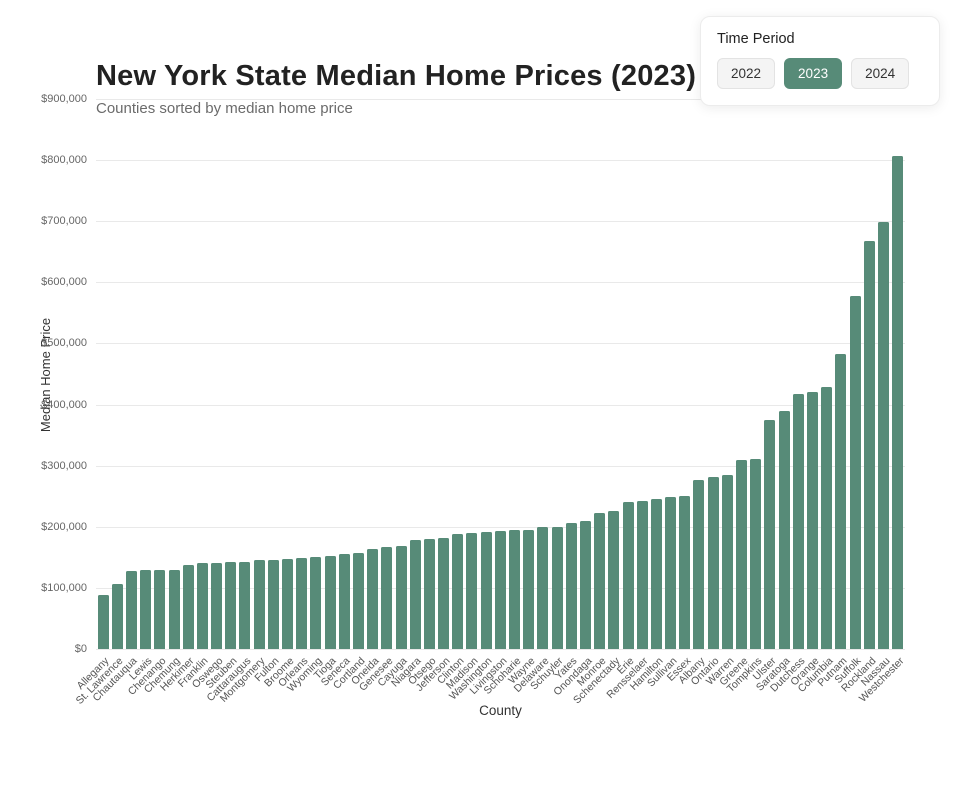 This screenshot has height=800, width=960. Describe the element at coordinates (64, 282) in the screenshot. I see `y-tick-label: $600,000` at that location.